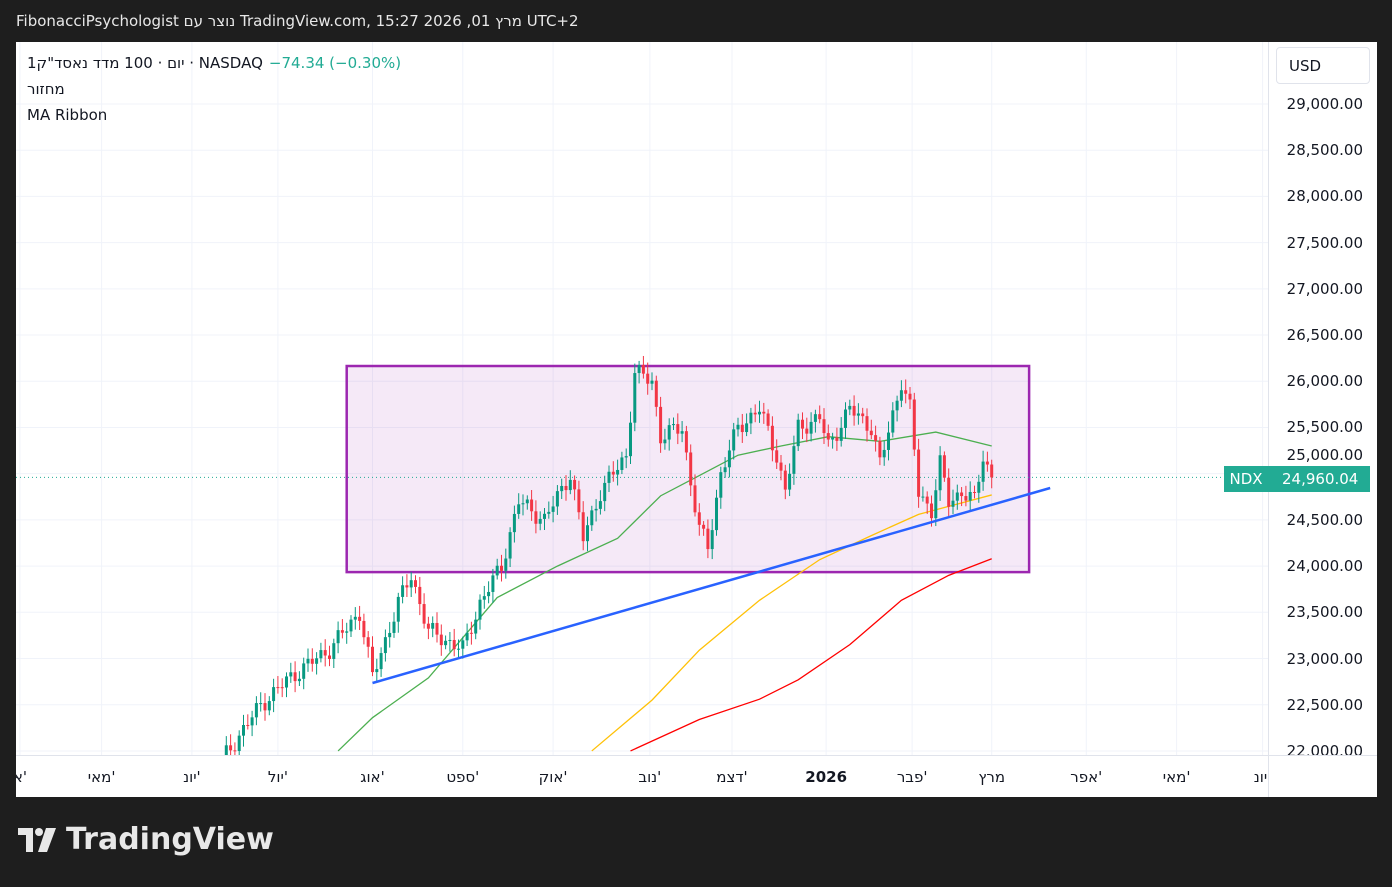  I want to click on time-label: אפר', so click(1086, 777).